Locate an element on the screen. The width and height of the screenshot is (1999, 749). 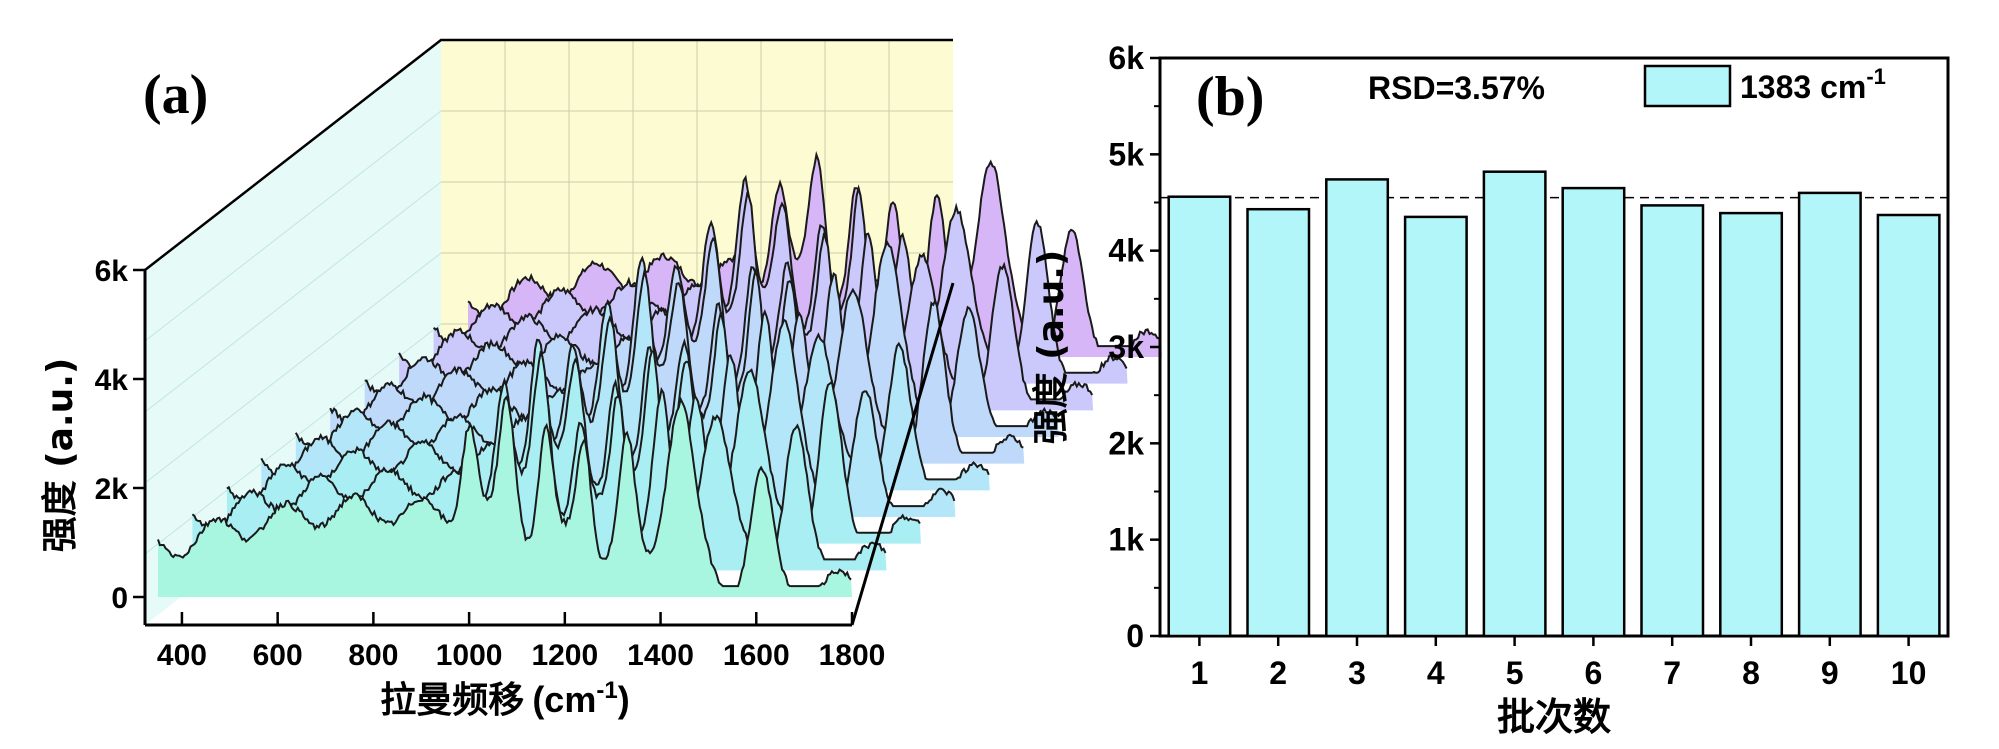
y-tick-label: 5k is located at coordinates (1126, 154).